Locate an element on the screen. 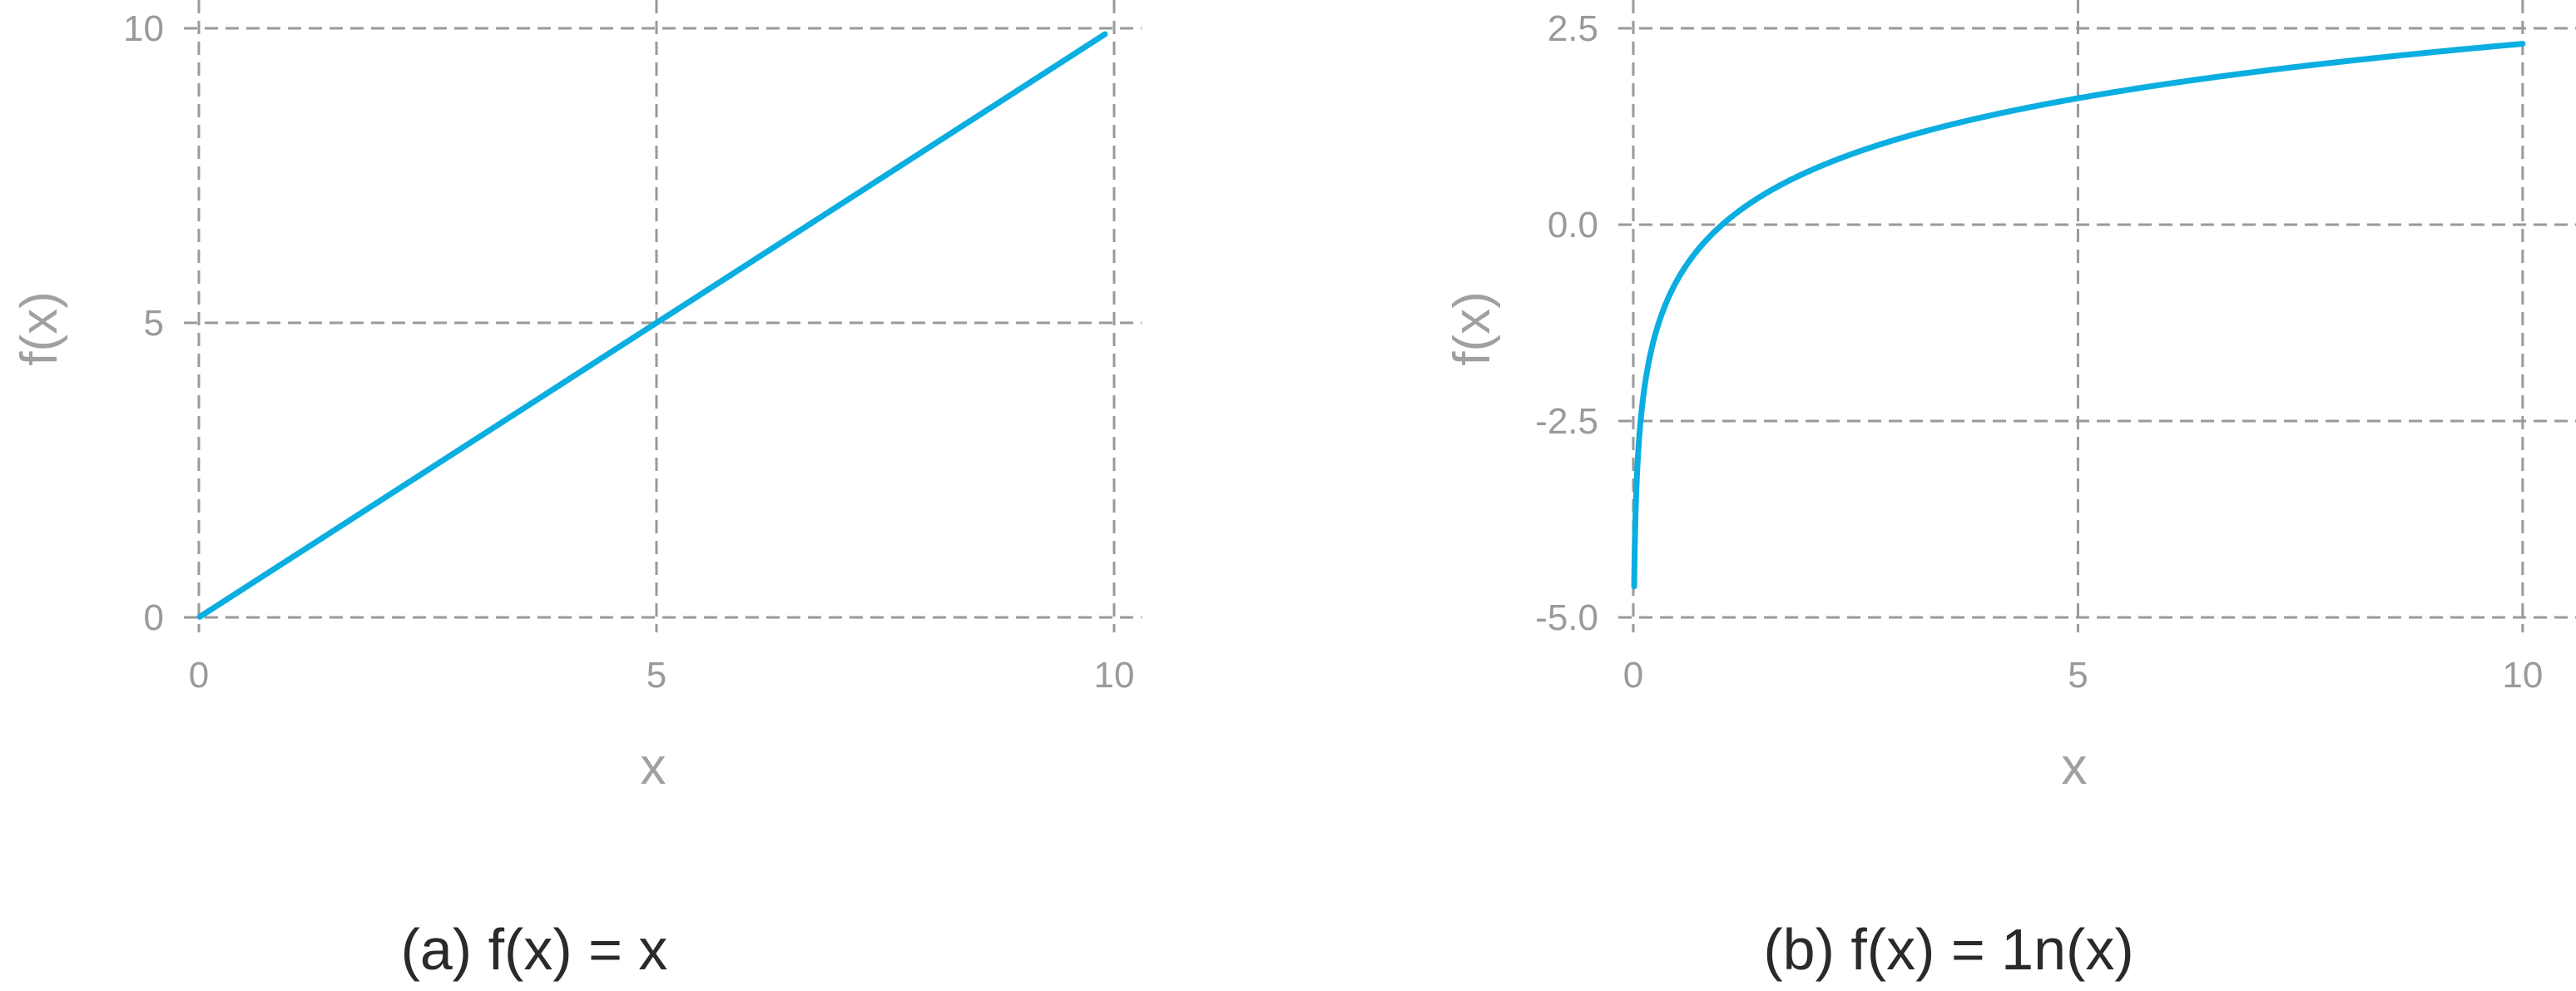 This screenshot has height=991, width=2576. panel-b-y-tick-label: -2.5 is located at coordinates (1567, 421).